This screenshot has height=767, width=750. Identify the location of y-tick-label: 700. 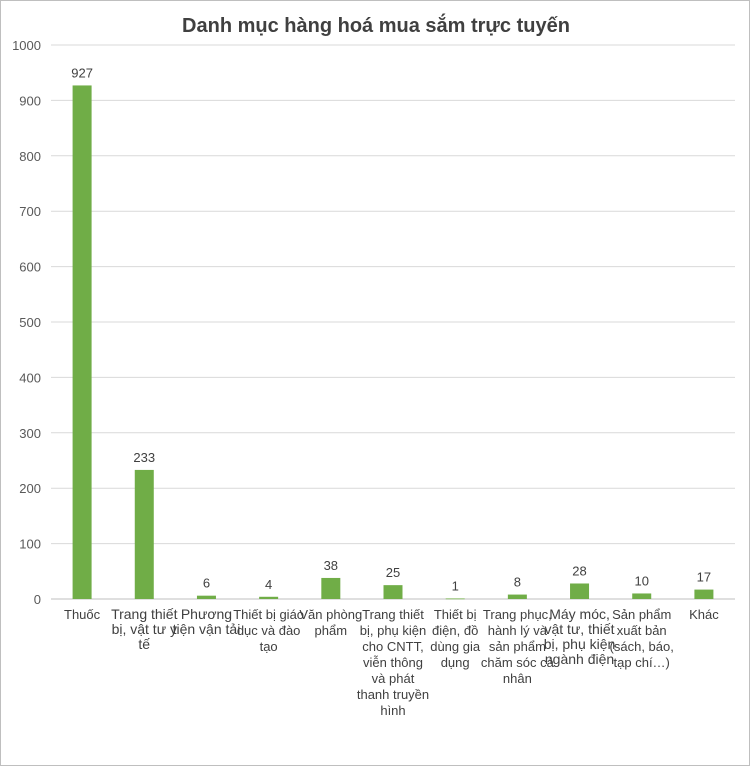
(30, 211).